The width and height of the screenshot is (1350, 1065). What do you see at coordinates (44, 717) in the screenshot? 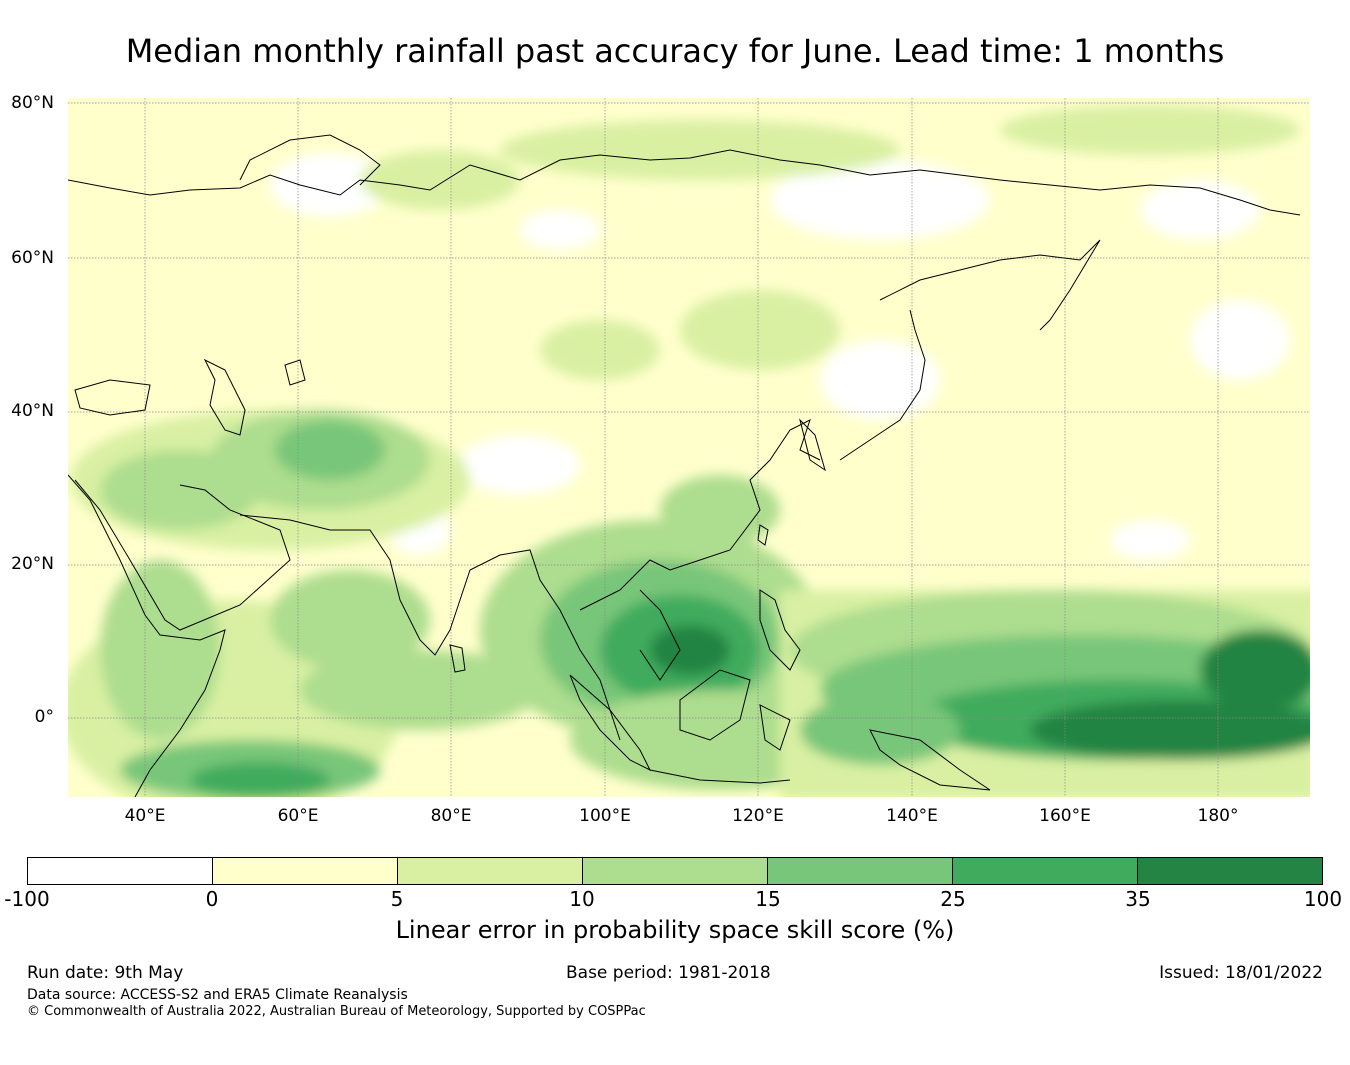
I see `lat-label-0: 0°` at bounding box center [44, 717].